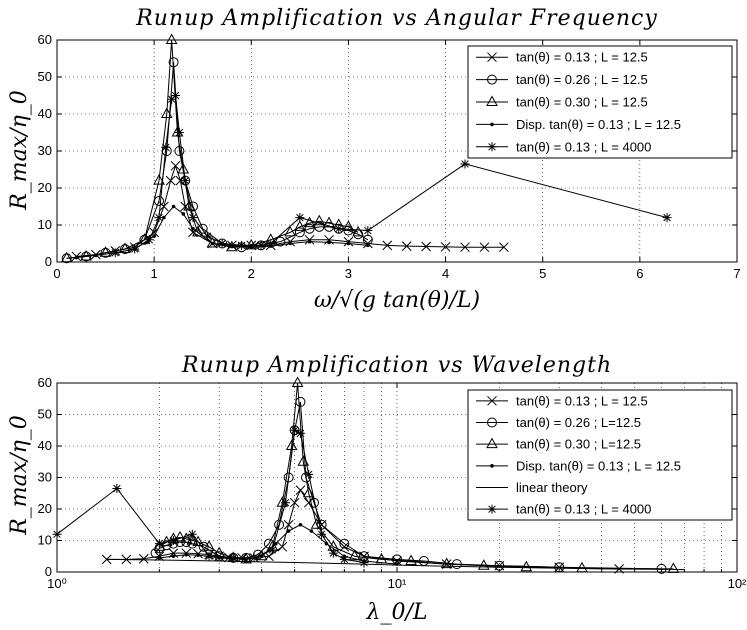  I want to click on x-tick-label: 2, so click(251, 273).